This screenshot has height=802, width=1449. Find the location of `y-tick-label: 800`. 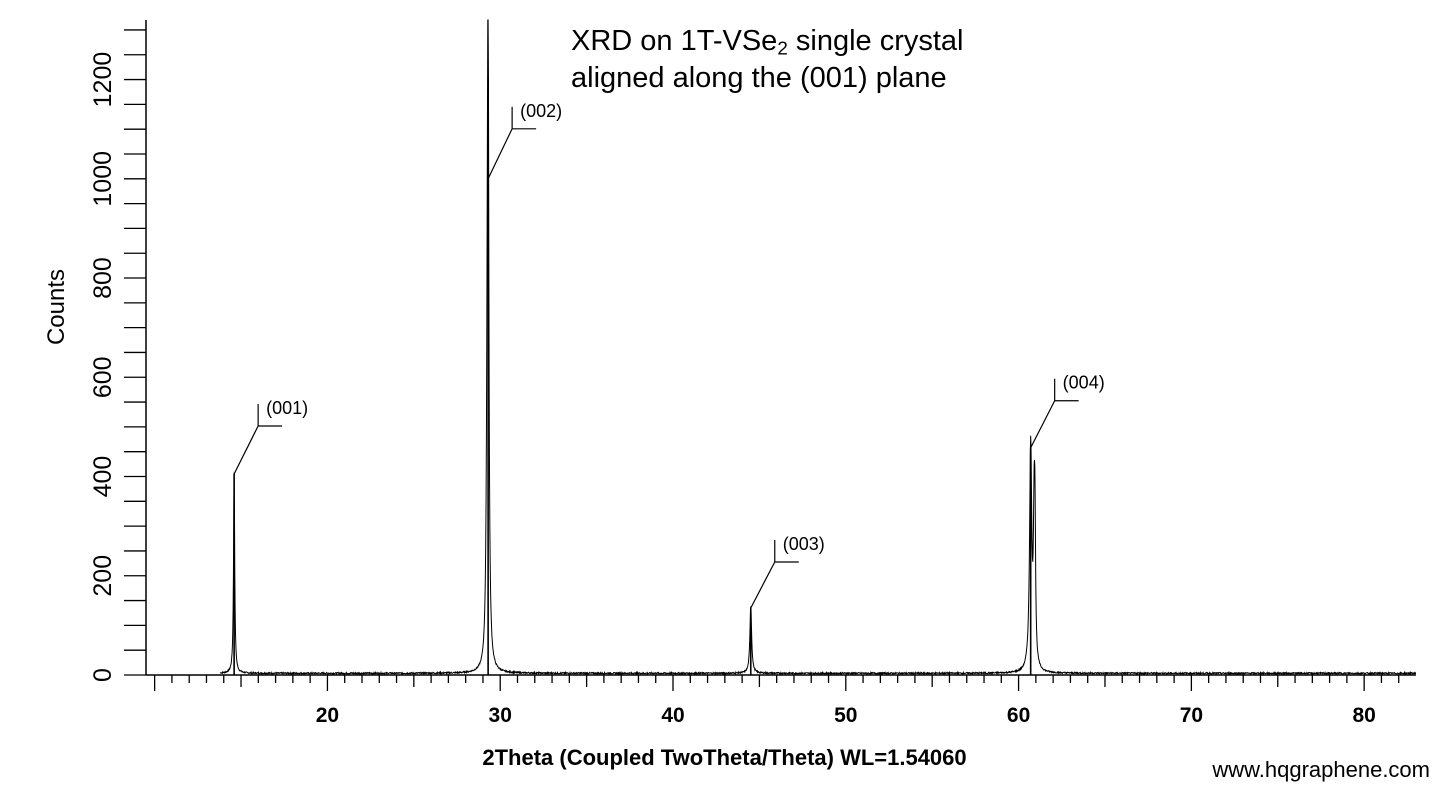

y-tick-label: 800 is located at coordinates (103, 278).